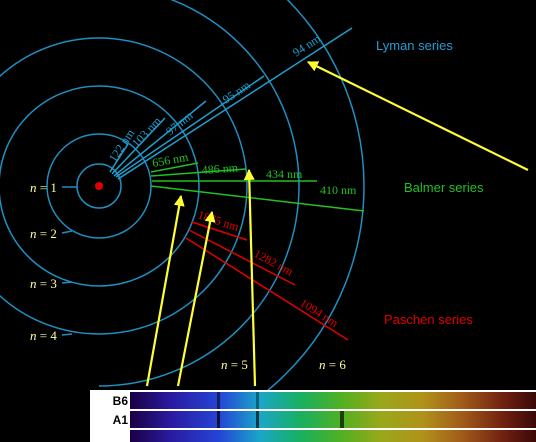 The image size is (536, 442). Describe the element at coordinates (444, 187) in the screenshot. I see `balmer-series-label: Balmer series` at that location.